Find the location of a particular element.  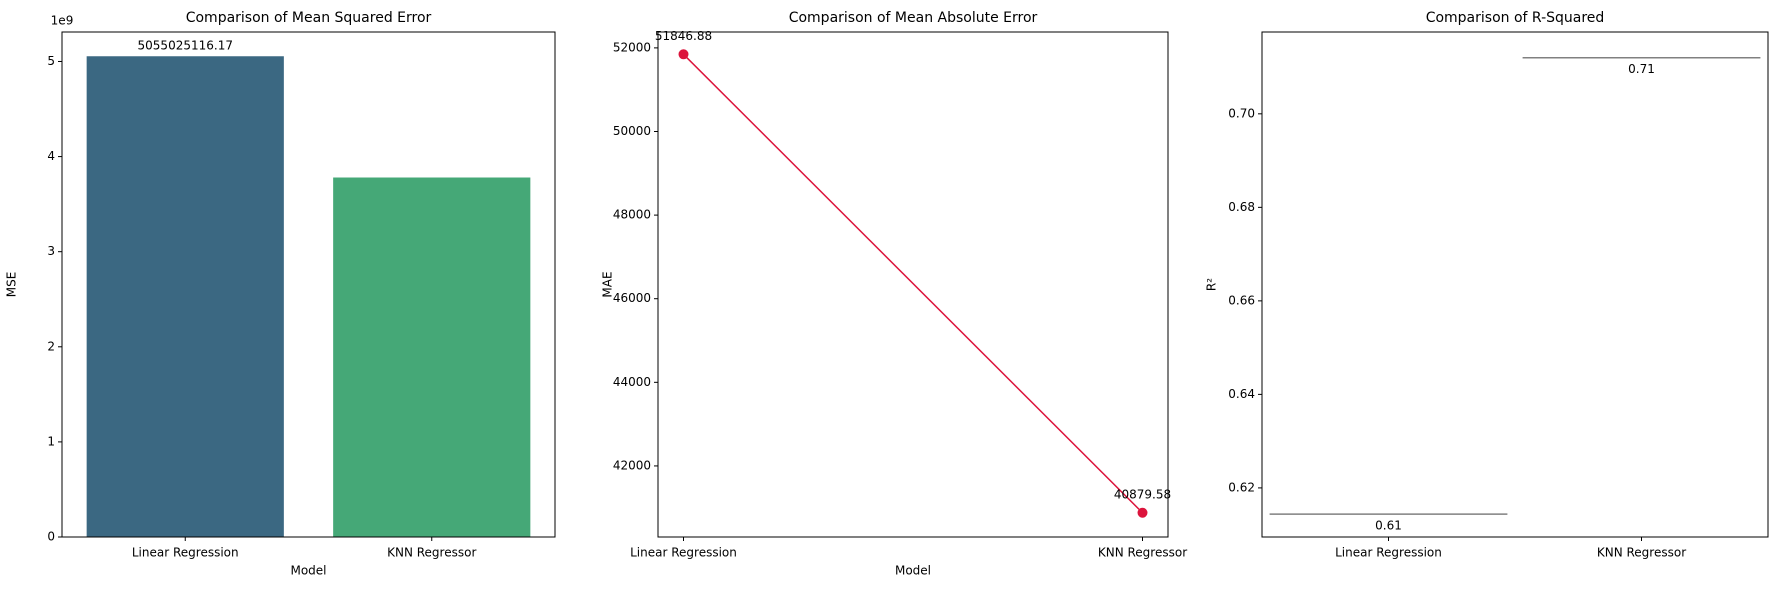

value-label: 51846.88 is located at coordinates (683, 36).